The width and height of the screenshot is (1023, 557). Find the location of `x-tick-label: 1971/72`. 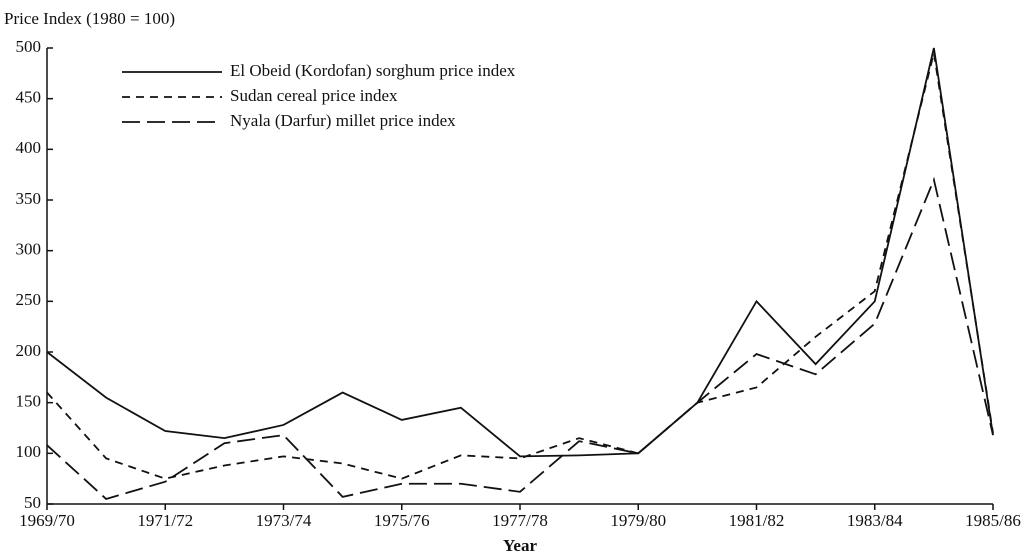

x-tick-label: 1971/72 is located at coordinates (165, 520).